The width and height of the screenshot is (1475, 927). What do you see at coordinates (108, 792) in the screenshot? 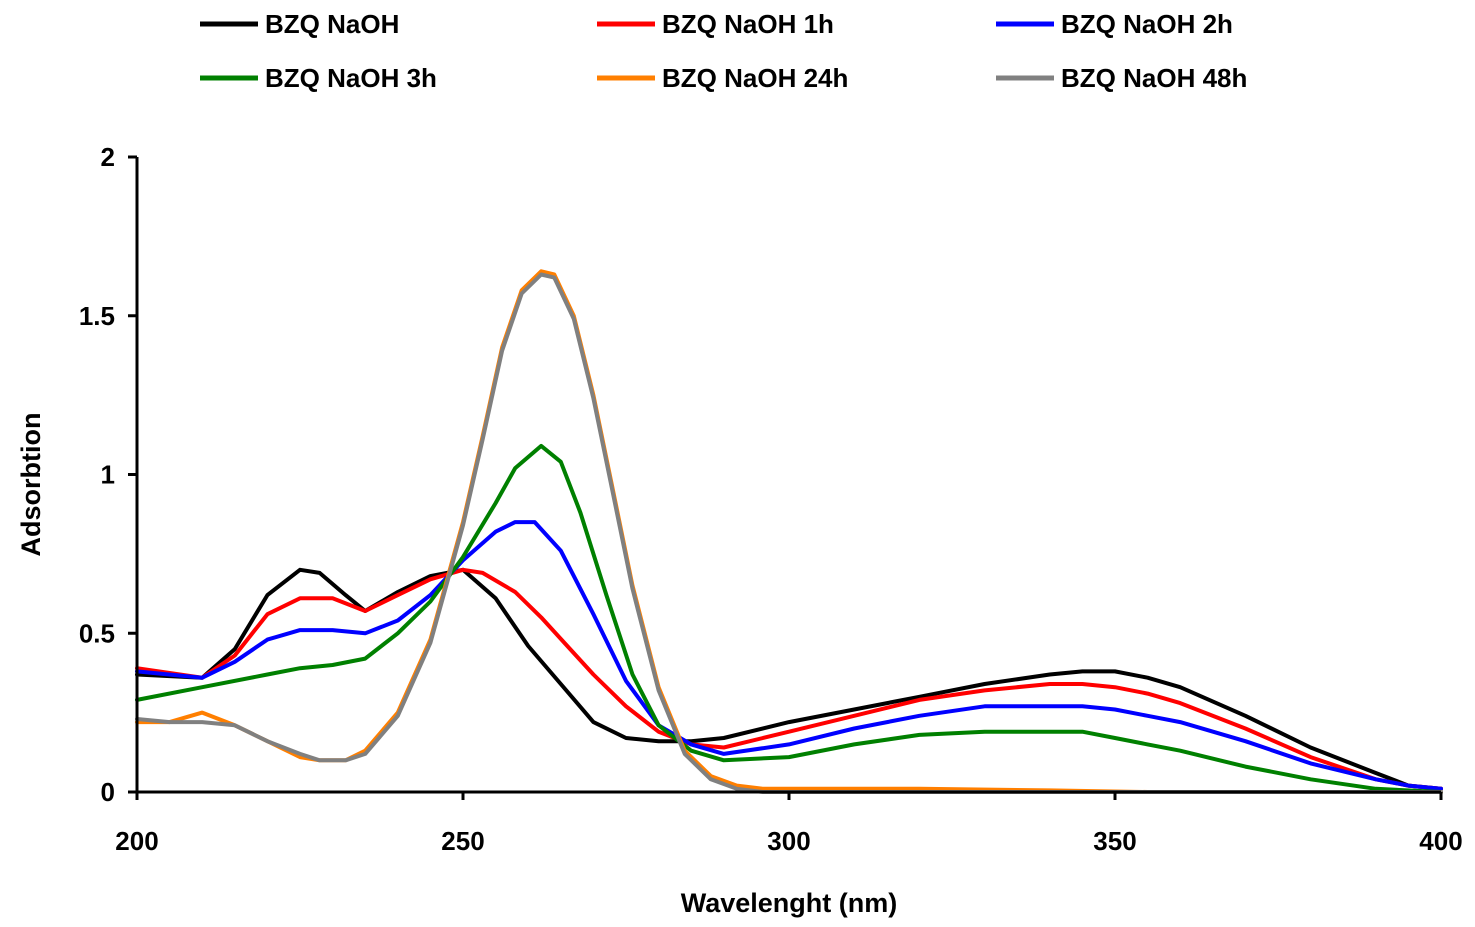
I see `y-tick-label: 0` at bounding box center [108, 792].